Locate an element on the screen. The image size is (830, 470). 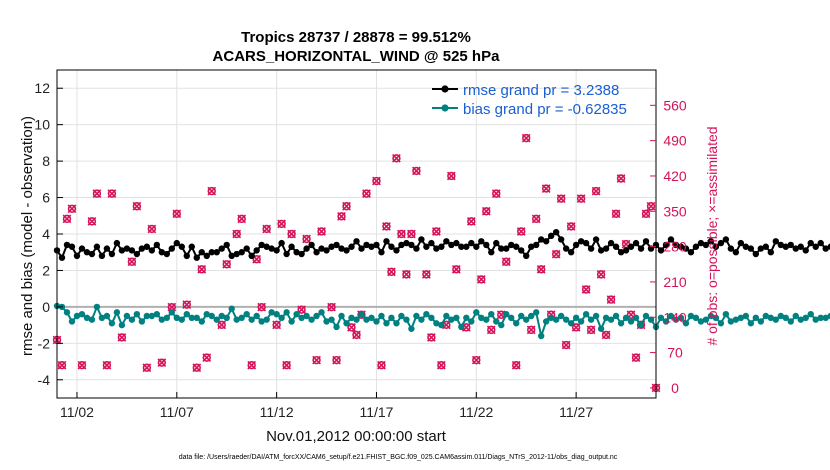
x-tick-label-5: 11/27 is located at coordinates (576, 412).